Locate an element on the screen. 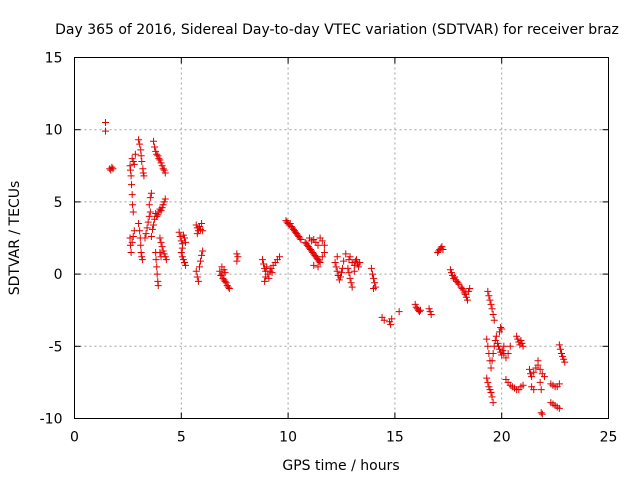  y-tick-label: -10 is located at coordinates (51, 420).